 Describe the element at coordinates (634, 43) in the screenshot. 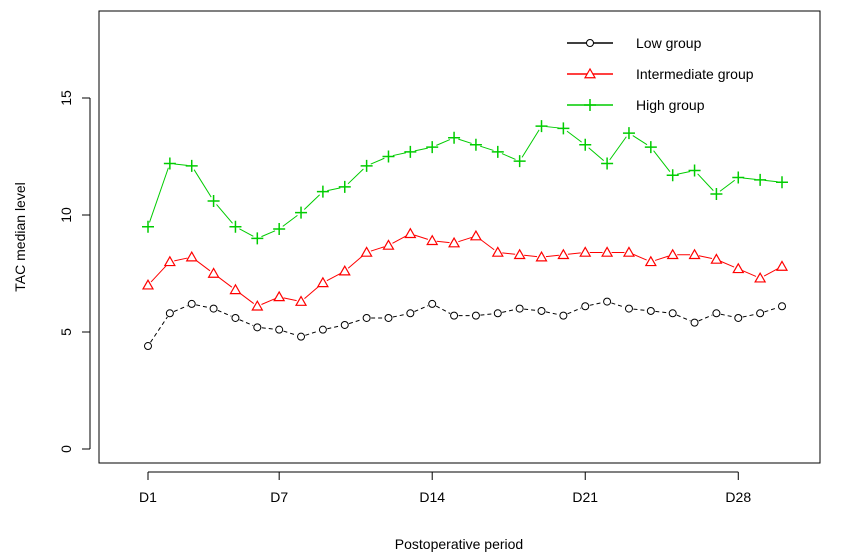

I see `legend-entry: Low group` at that location.